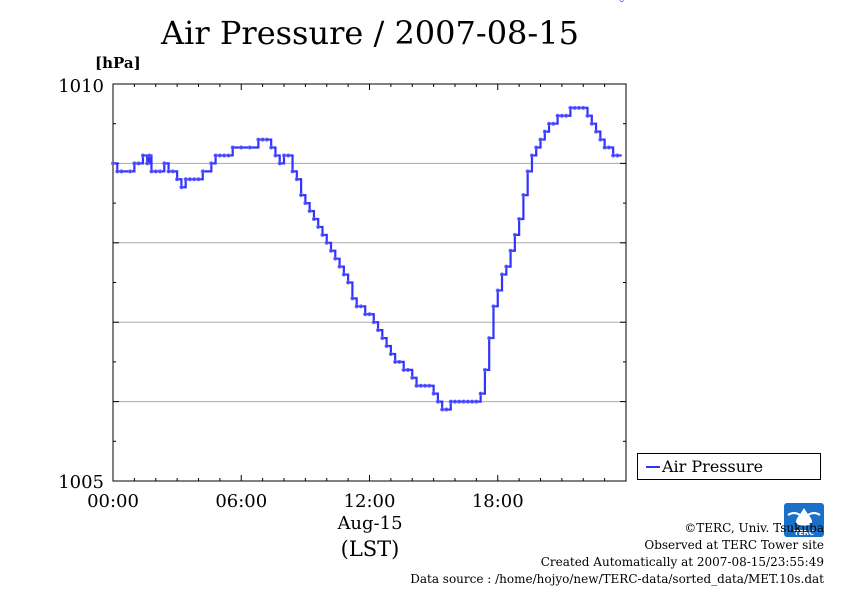 This screenshot has height=595, width=842. What do you see at coordinates (370, 33) in the screenshot?
I see `chart-title: Air Pressure / 2007-08-15` at bounding box center [370, 33].